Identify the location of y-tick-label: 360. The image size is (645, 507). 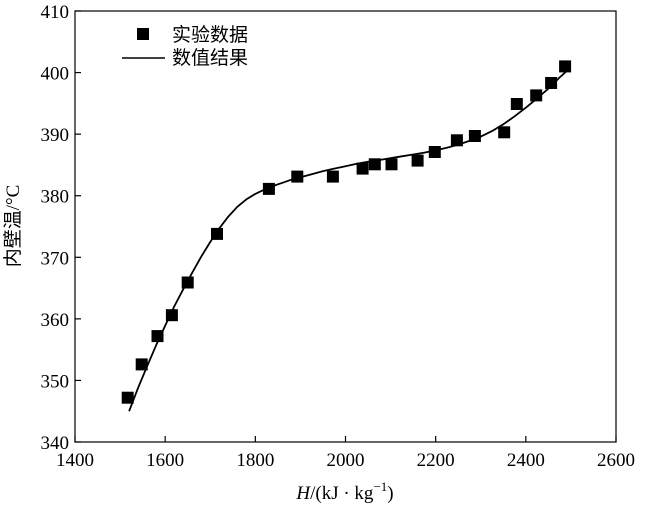
(55, 320).